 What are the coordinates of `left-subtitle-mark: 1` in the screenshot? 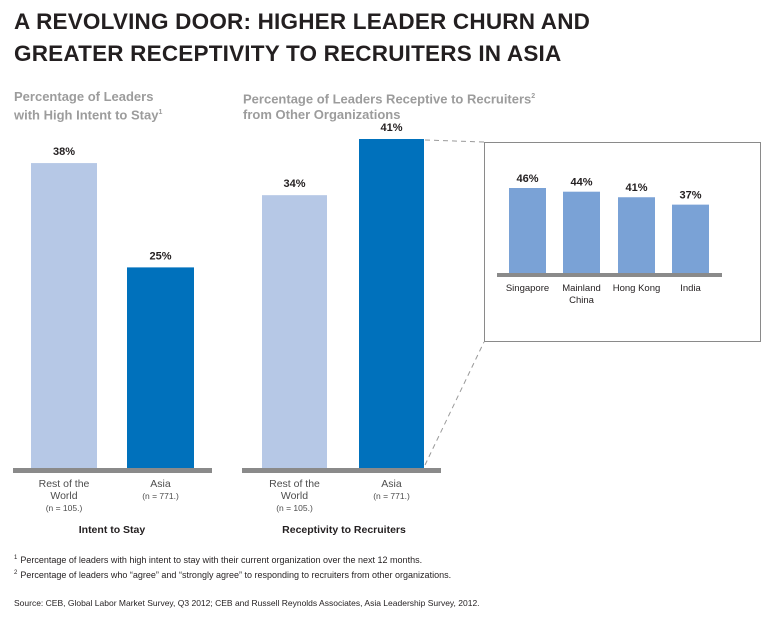 It's located at (160, 112).